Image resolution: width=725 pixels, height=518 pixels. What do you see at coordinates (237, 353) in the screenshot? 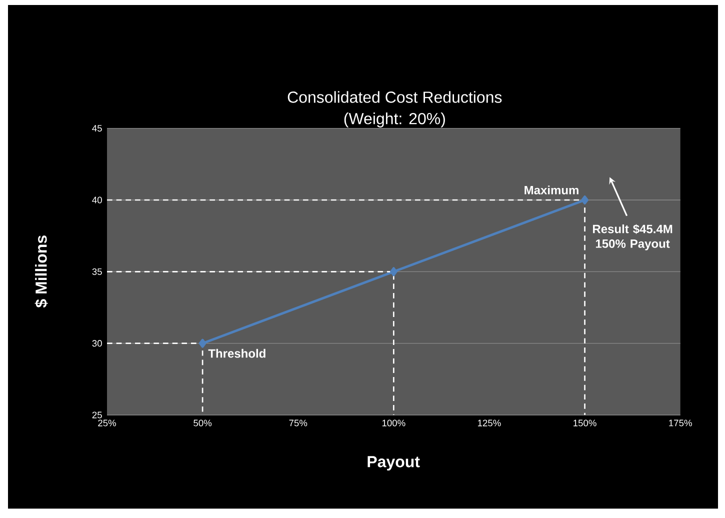
I see `annotation: Threshold` at bounding box center [237, 353].